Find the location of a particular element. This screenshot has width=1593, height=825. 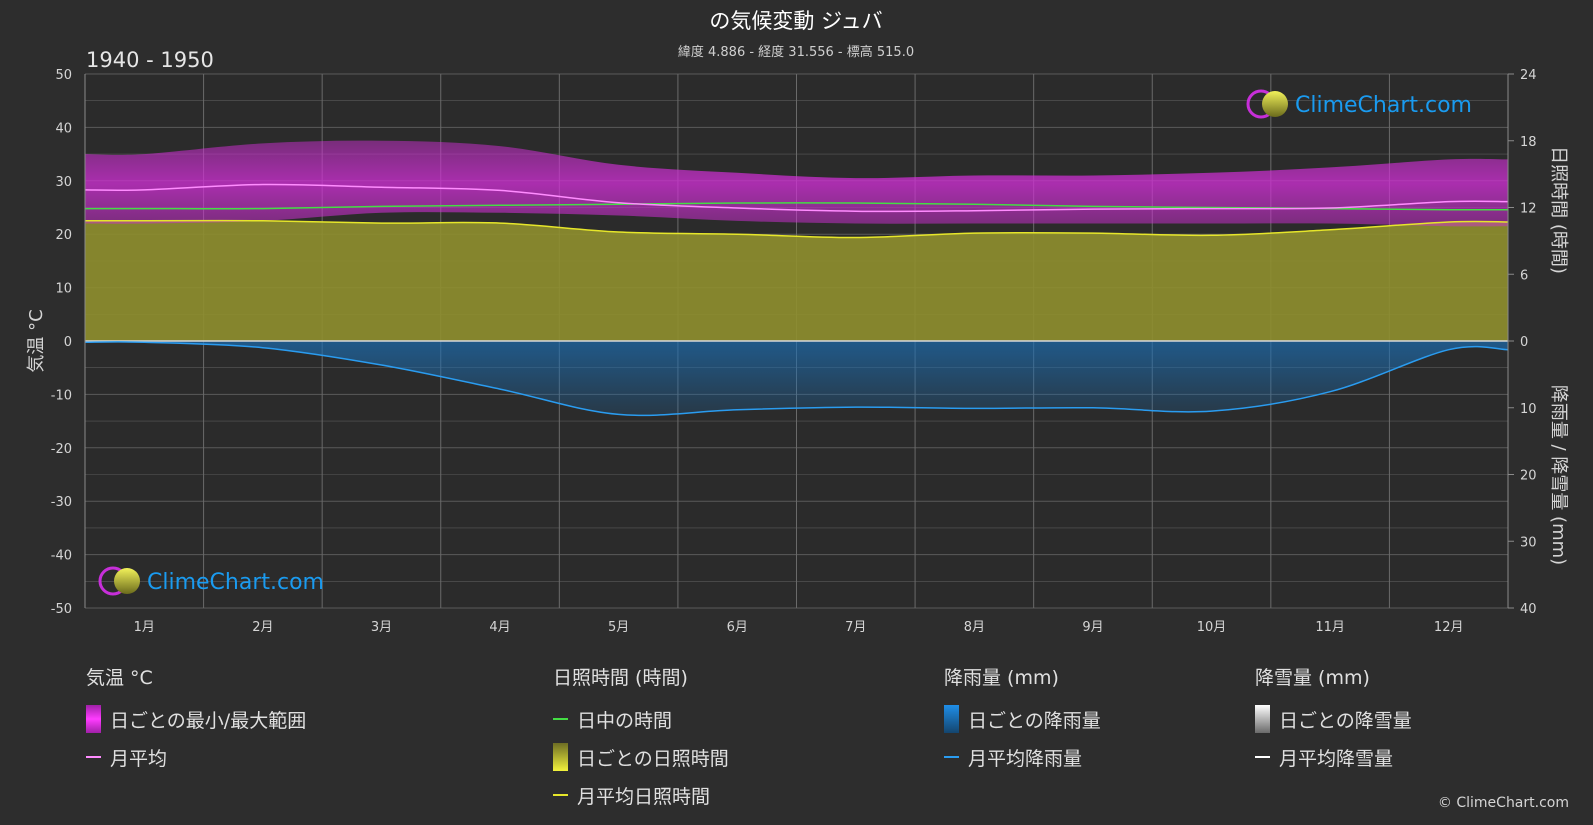

legend-item-snow-mean: 月平均降雪量 is located at coordinates (1333, 757).